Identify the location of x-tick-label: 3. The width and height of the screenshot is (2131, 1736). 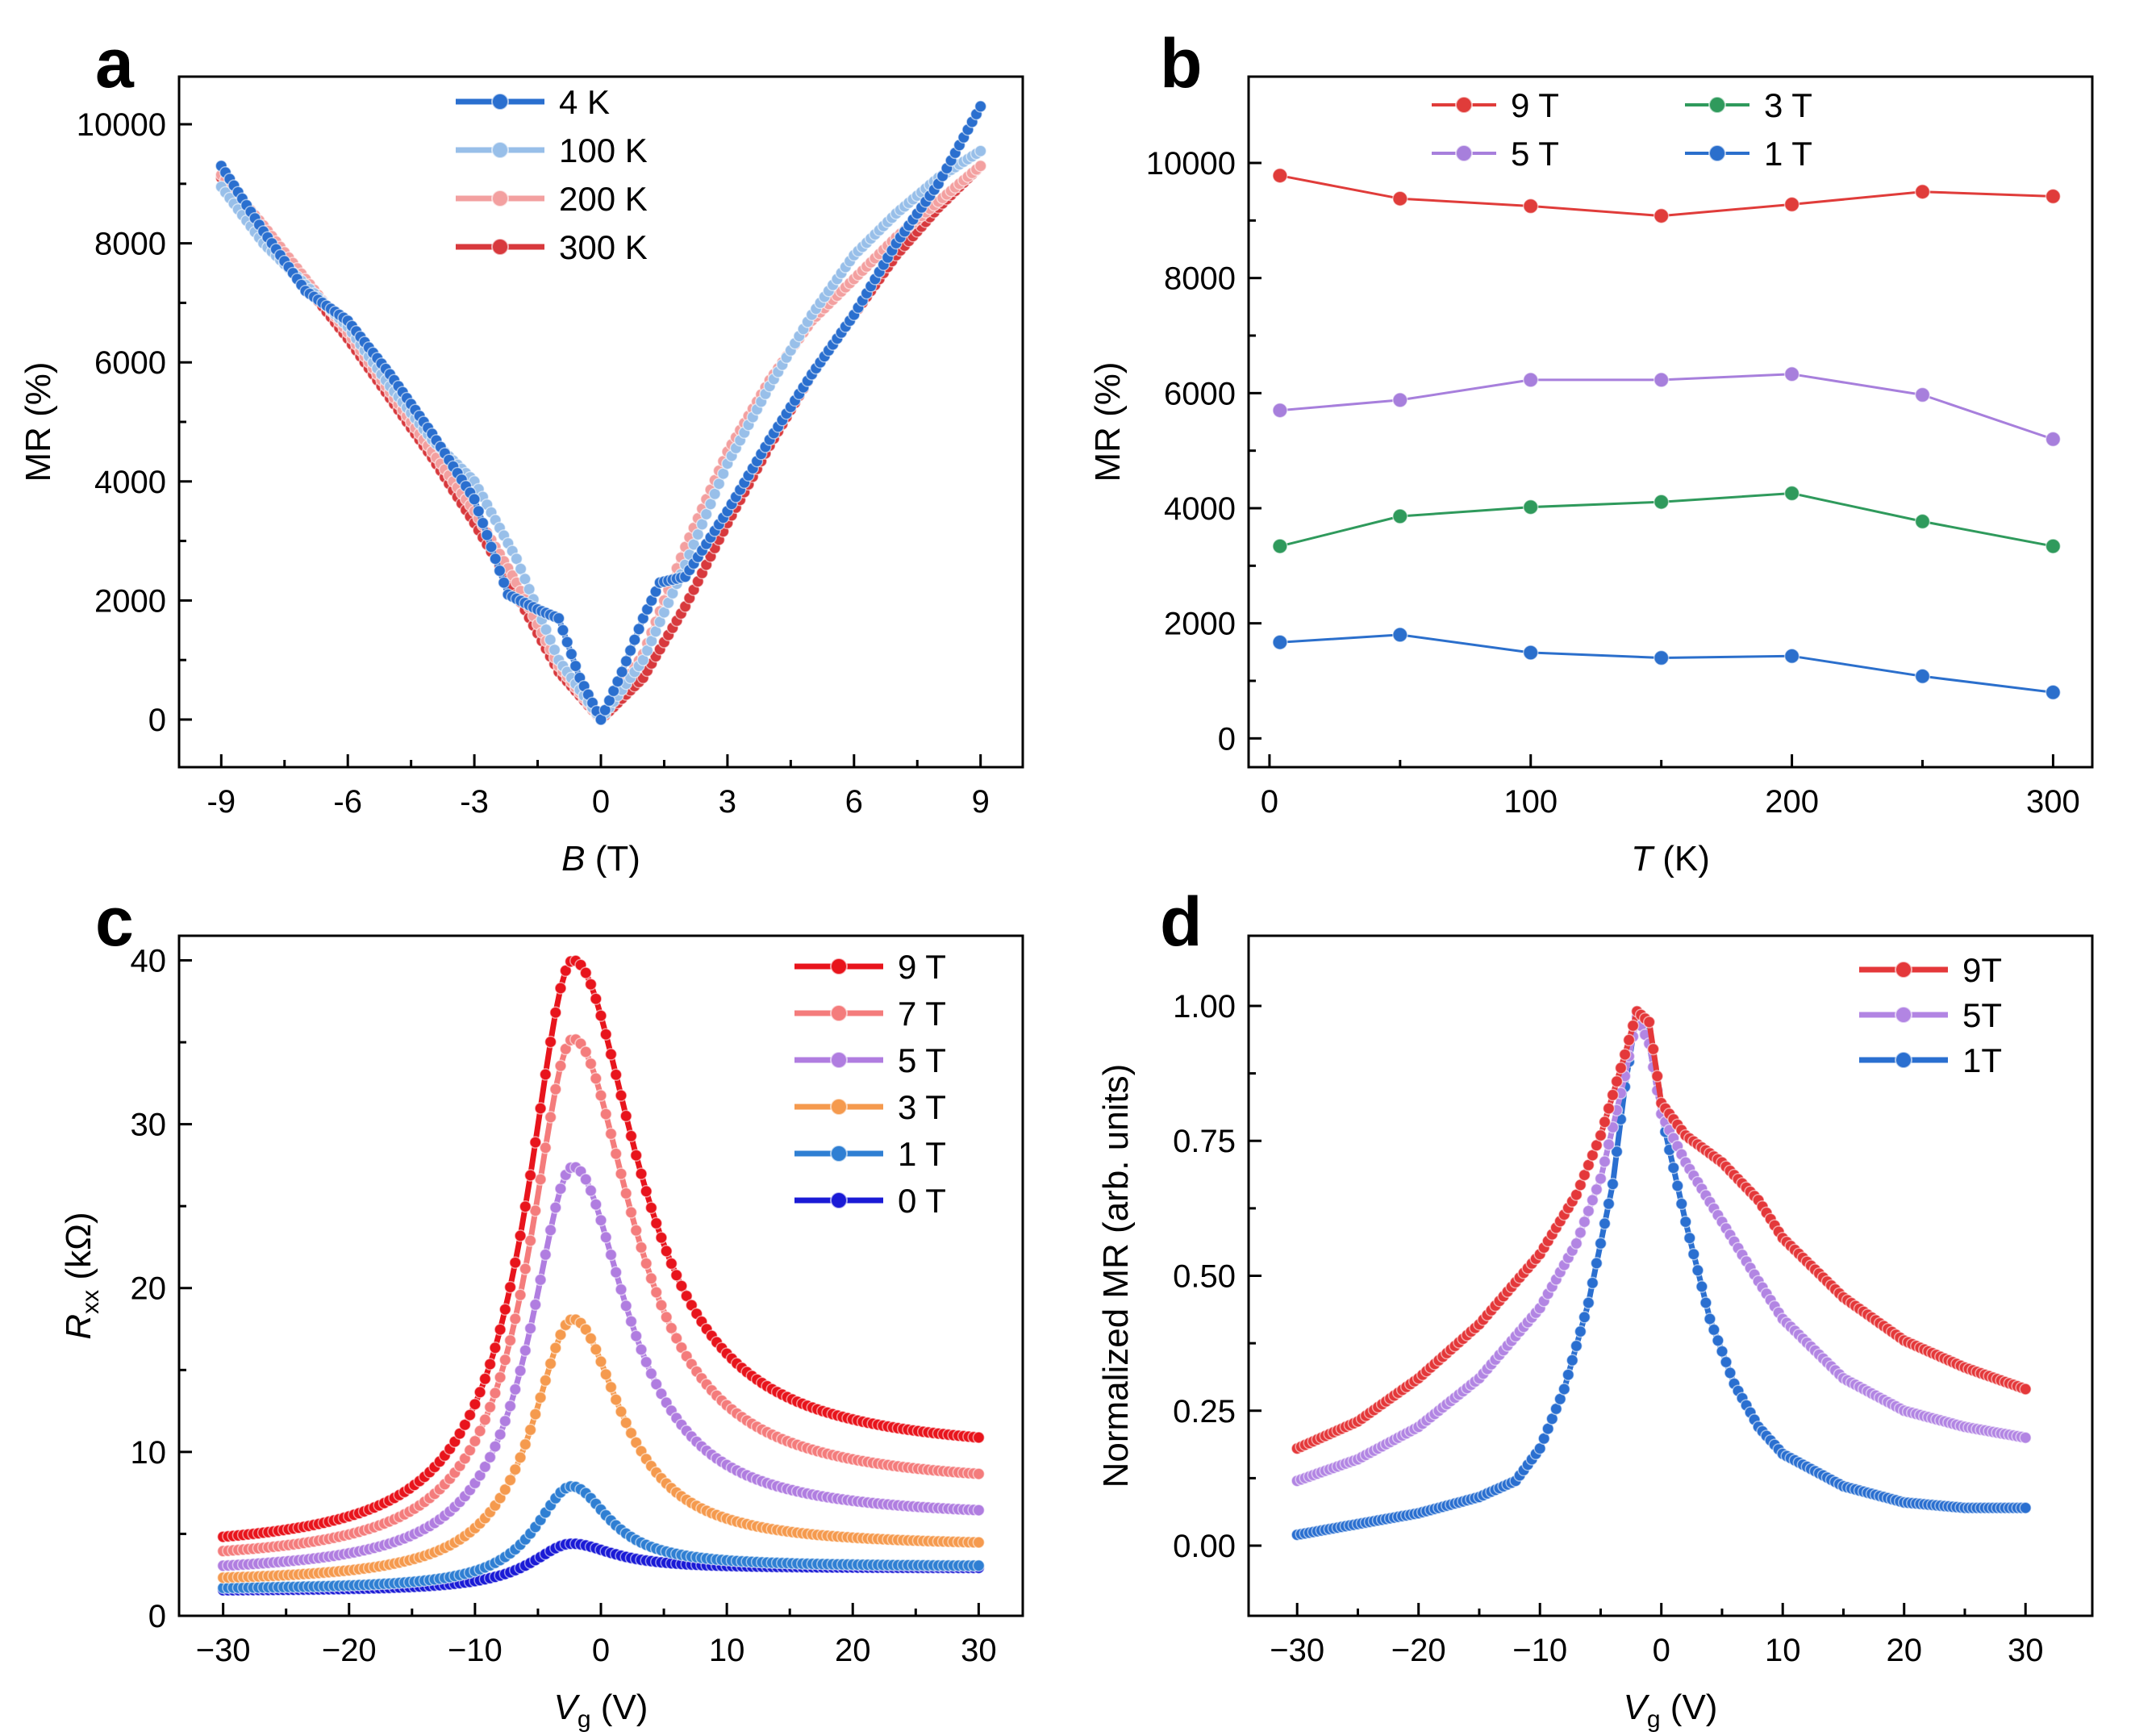
(727, 802).